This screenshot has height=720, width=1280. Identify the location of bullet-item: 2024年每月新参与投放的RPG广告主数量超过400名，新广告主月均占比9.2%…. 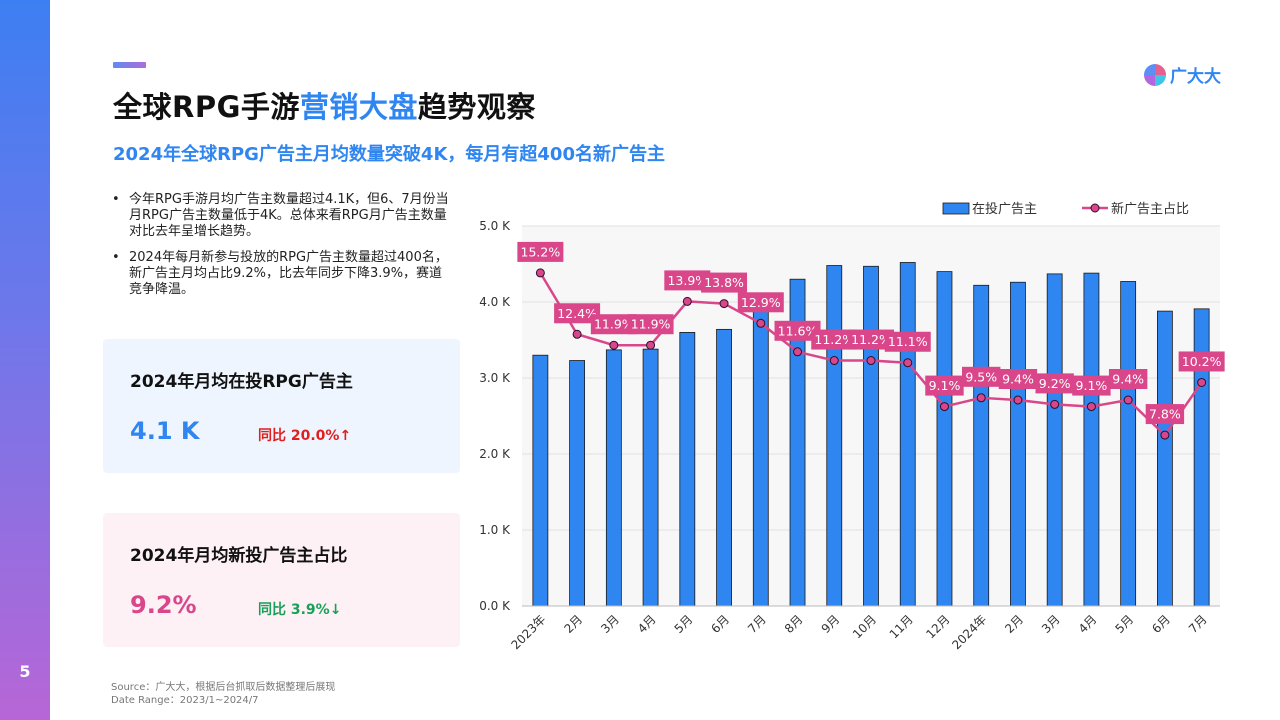
(281, 274).